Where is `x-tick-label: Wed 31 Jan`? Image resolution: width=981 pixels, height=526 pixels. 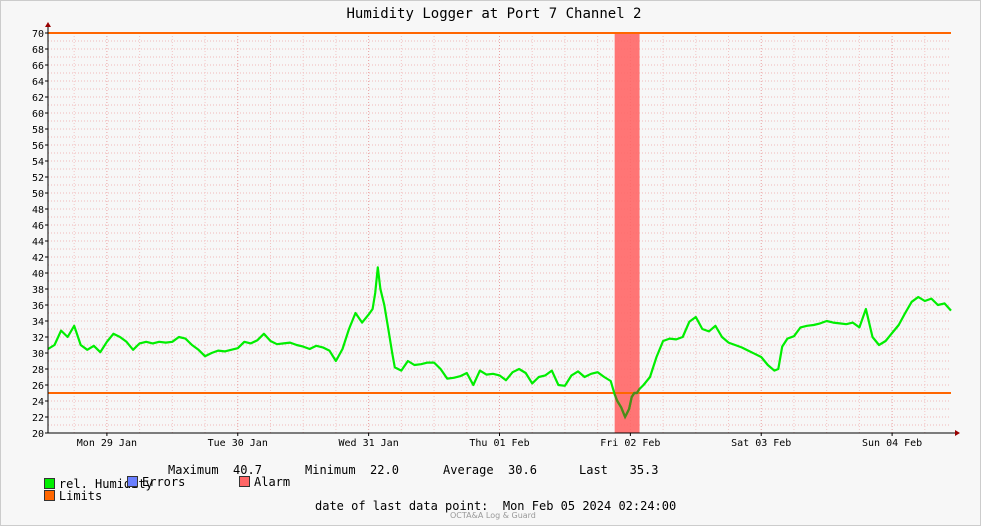
x-tick-label: Wed 31 Jan is located at coordinates (369, 443).